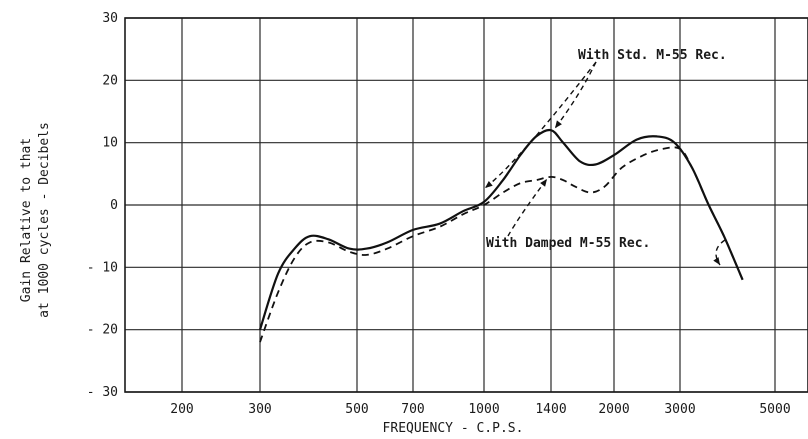 The height and width of the screenshot is (439, 808). I want to click on arrow-std-to-dashed, so click(540, 125).